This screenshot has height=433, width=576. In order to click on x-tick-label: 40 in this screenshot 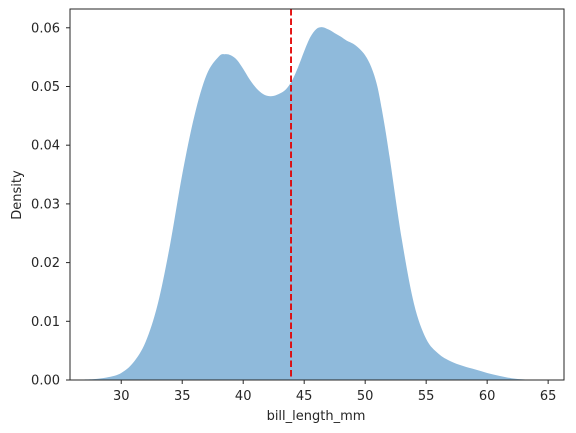, I will do `click(243, 396)`.